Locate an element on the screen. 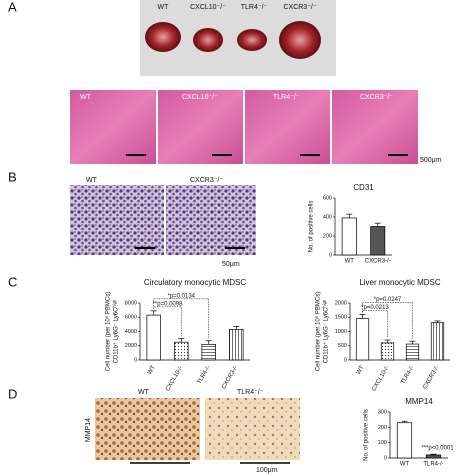 Image resolution: width=474 pixels, height=476 pixels. y-tick-label: 600 is located at coordinates (327, 198).